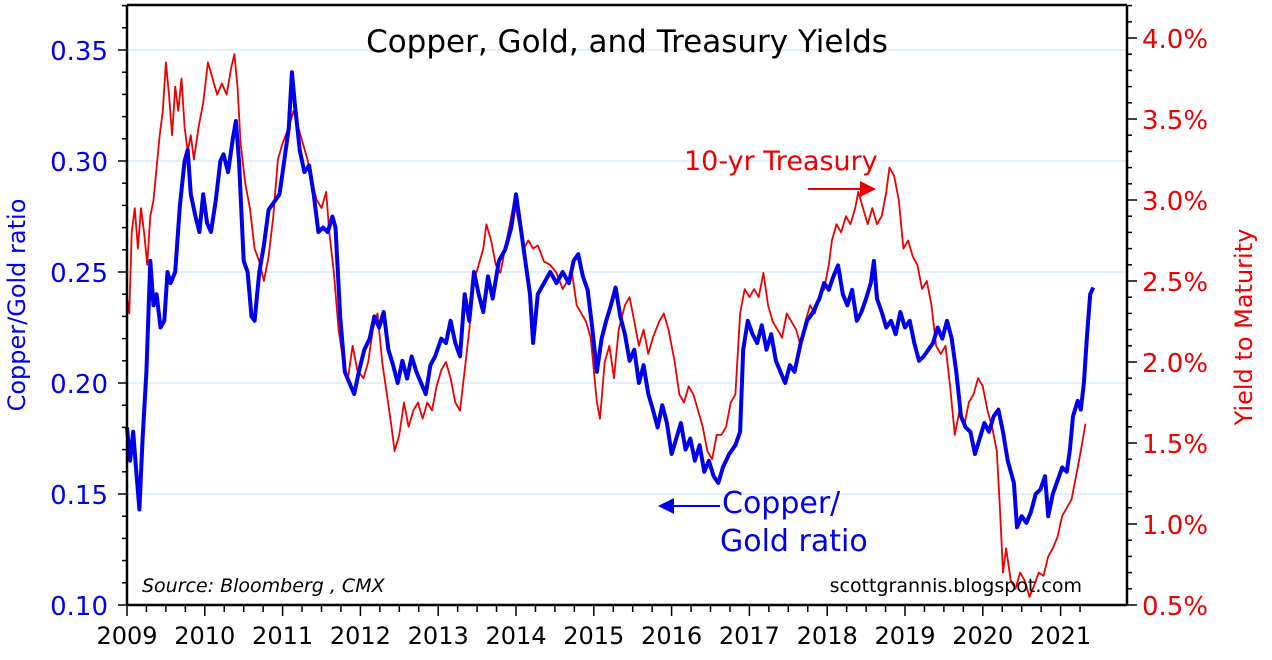 The height and width of the screenshot is (660, 1272). I want to click on x-tick-label: 2012, so click(360, 636).